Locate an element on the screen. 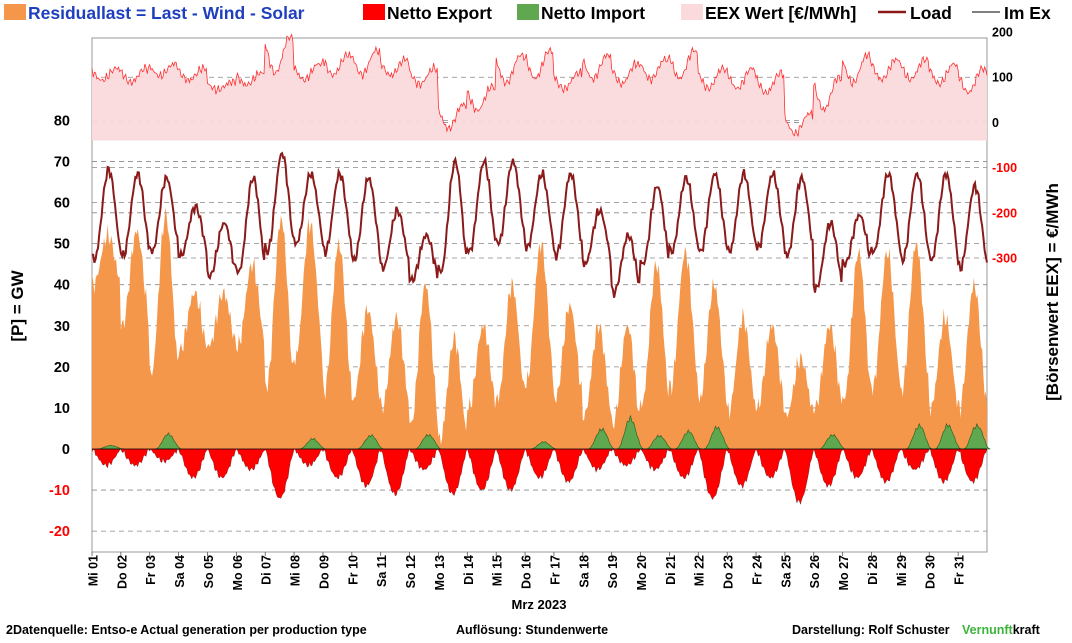 The height and width of the screenshot is (643, 1072). y-right-tick: 200 is located at coordinates (1002, 33).